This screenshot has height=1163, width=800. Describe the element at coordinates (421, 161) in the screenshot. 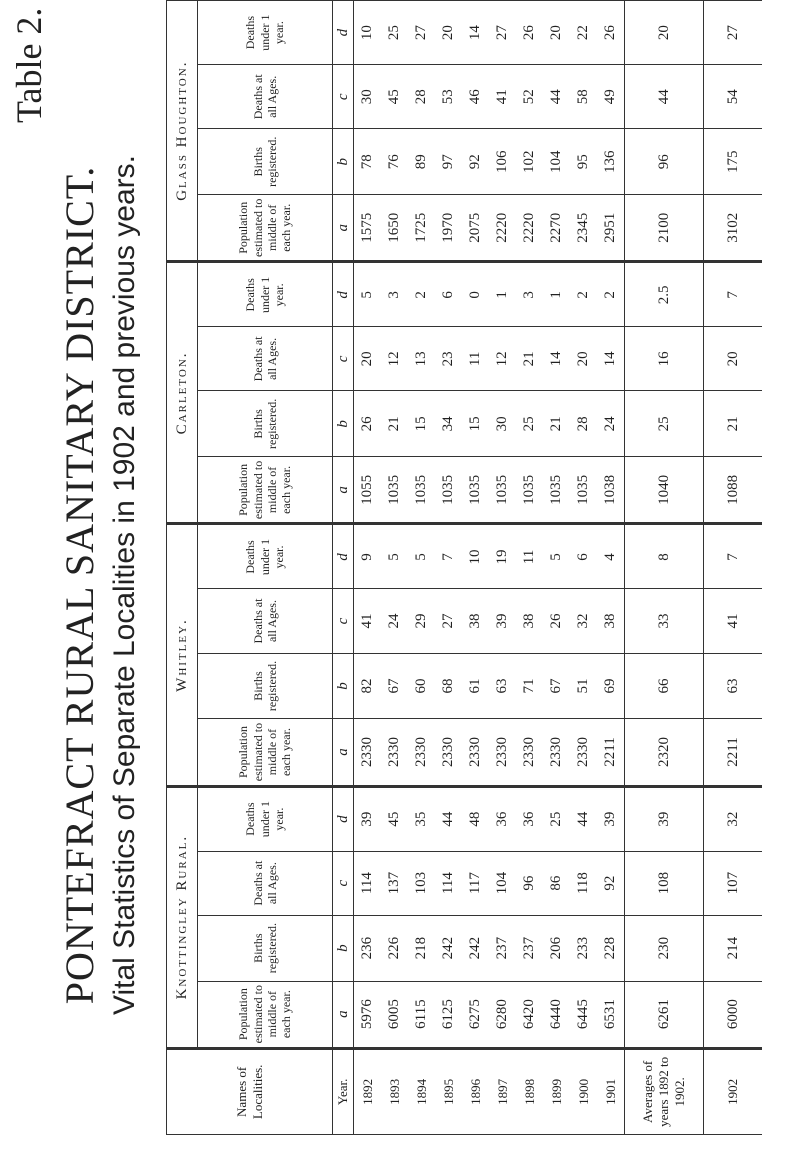

I see `cell: 89` at that location.